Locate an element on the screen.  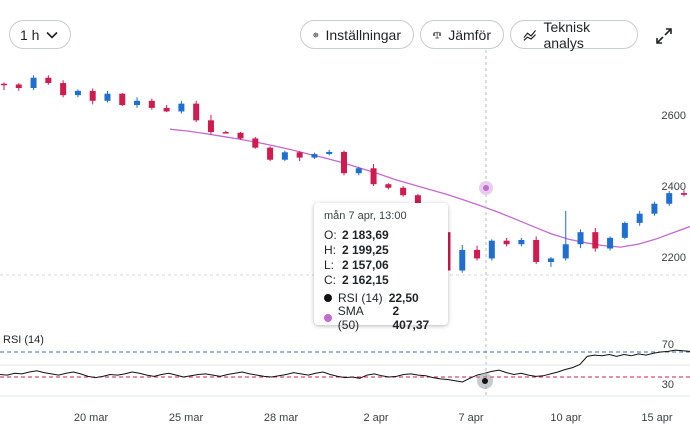
interval-dropdown: 1 h is located at coordinates (40, 34).